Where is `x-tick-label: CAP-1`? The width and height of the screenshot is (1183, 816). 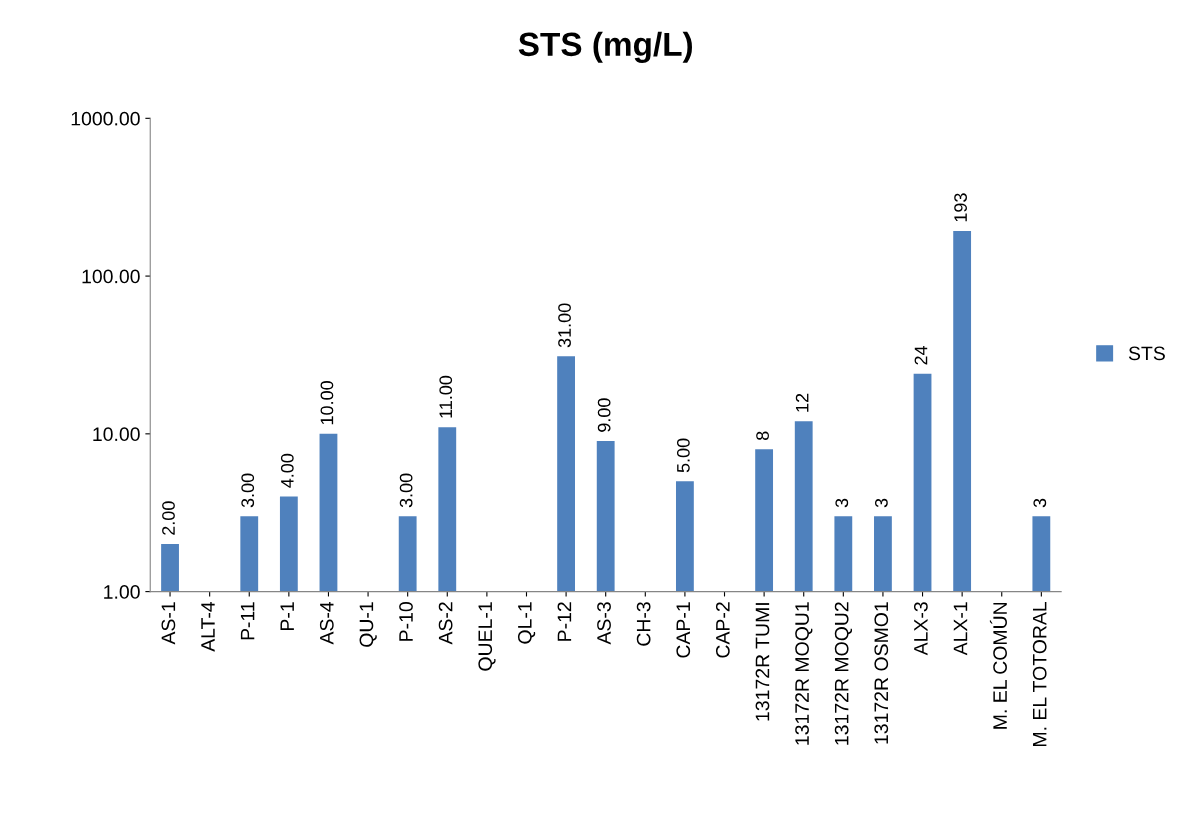
x-tick-label: CAP-1 is located at coordinates (683, 630).